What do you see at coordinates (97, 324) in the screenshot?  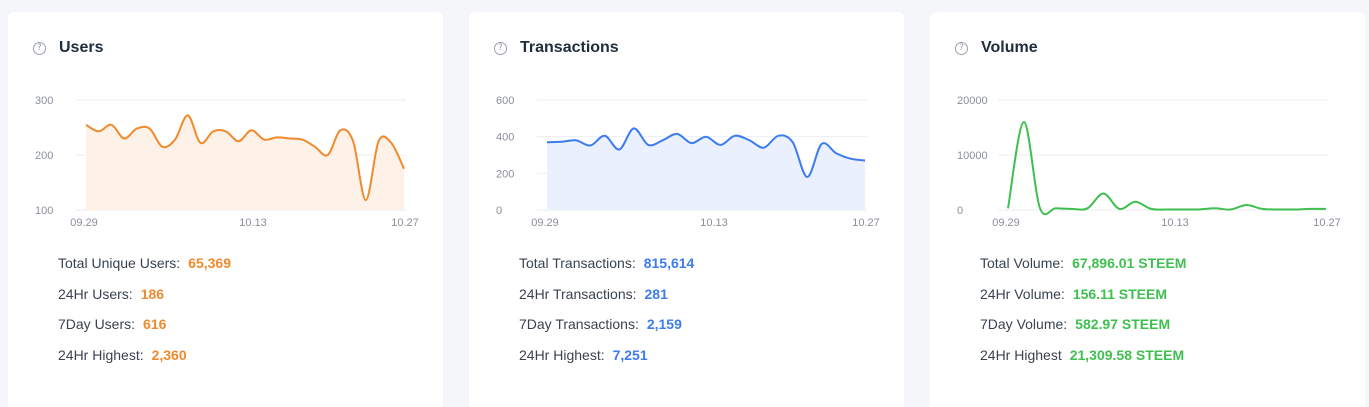 I see `stat-label: 7Day Users:` at bounding box center [97, 324].